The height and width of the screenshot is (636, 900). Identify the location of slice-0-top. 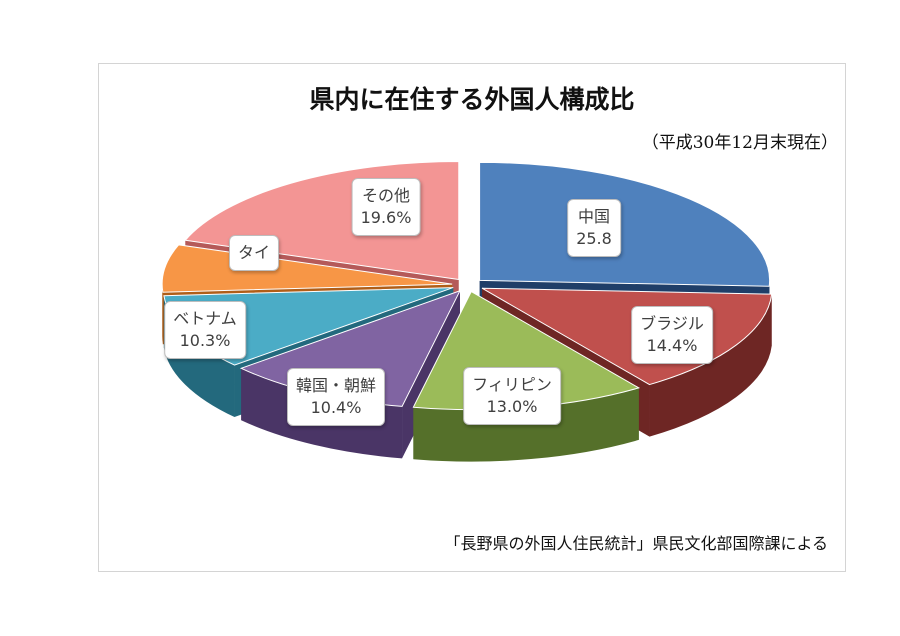
(625, 224).